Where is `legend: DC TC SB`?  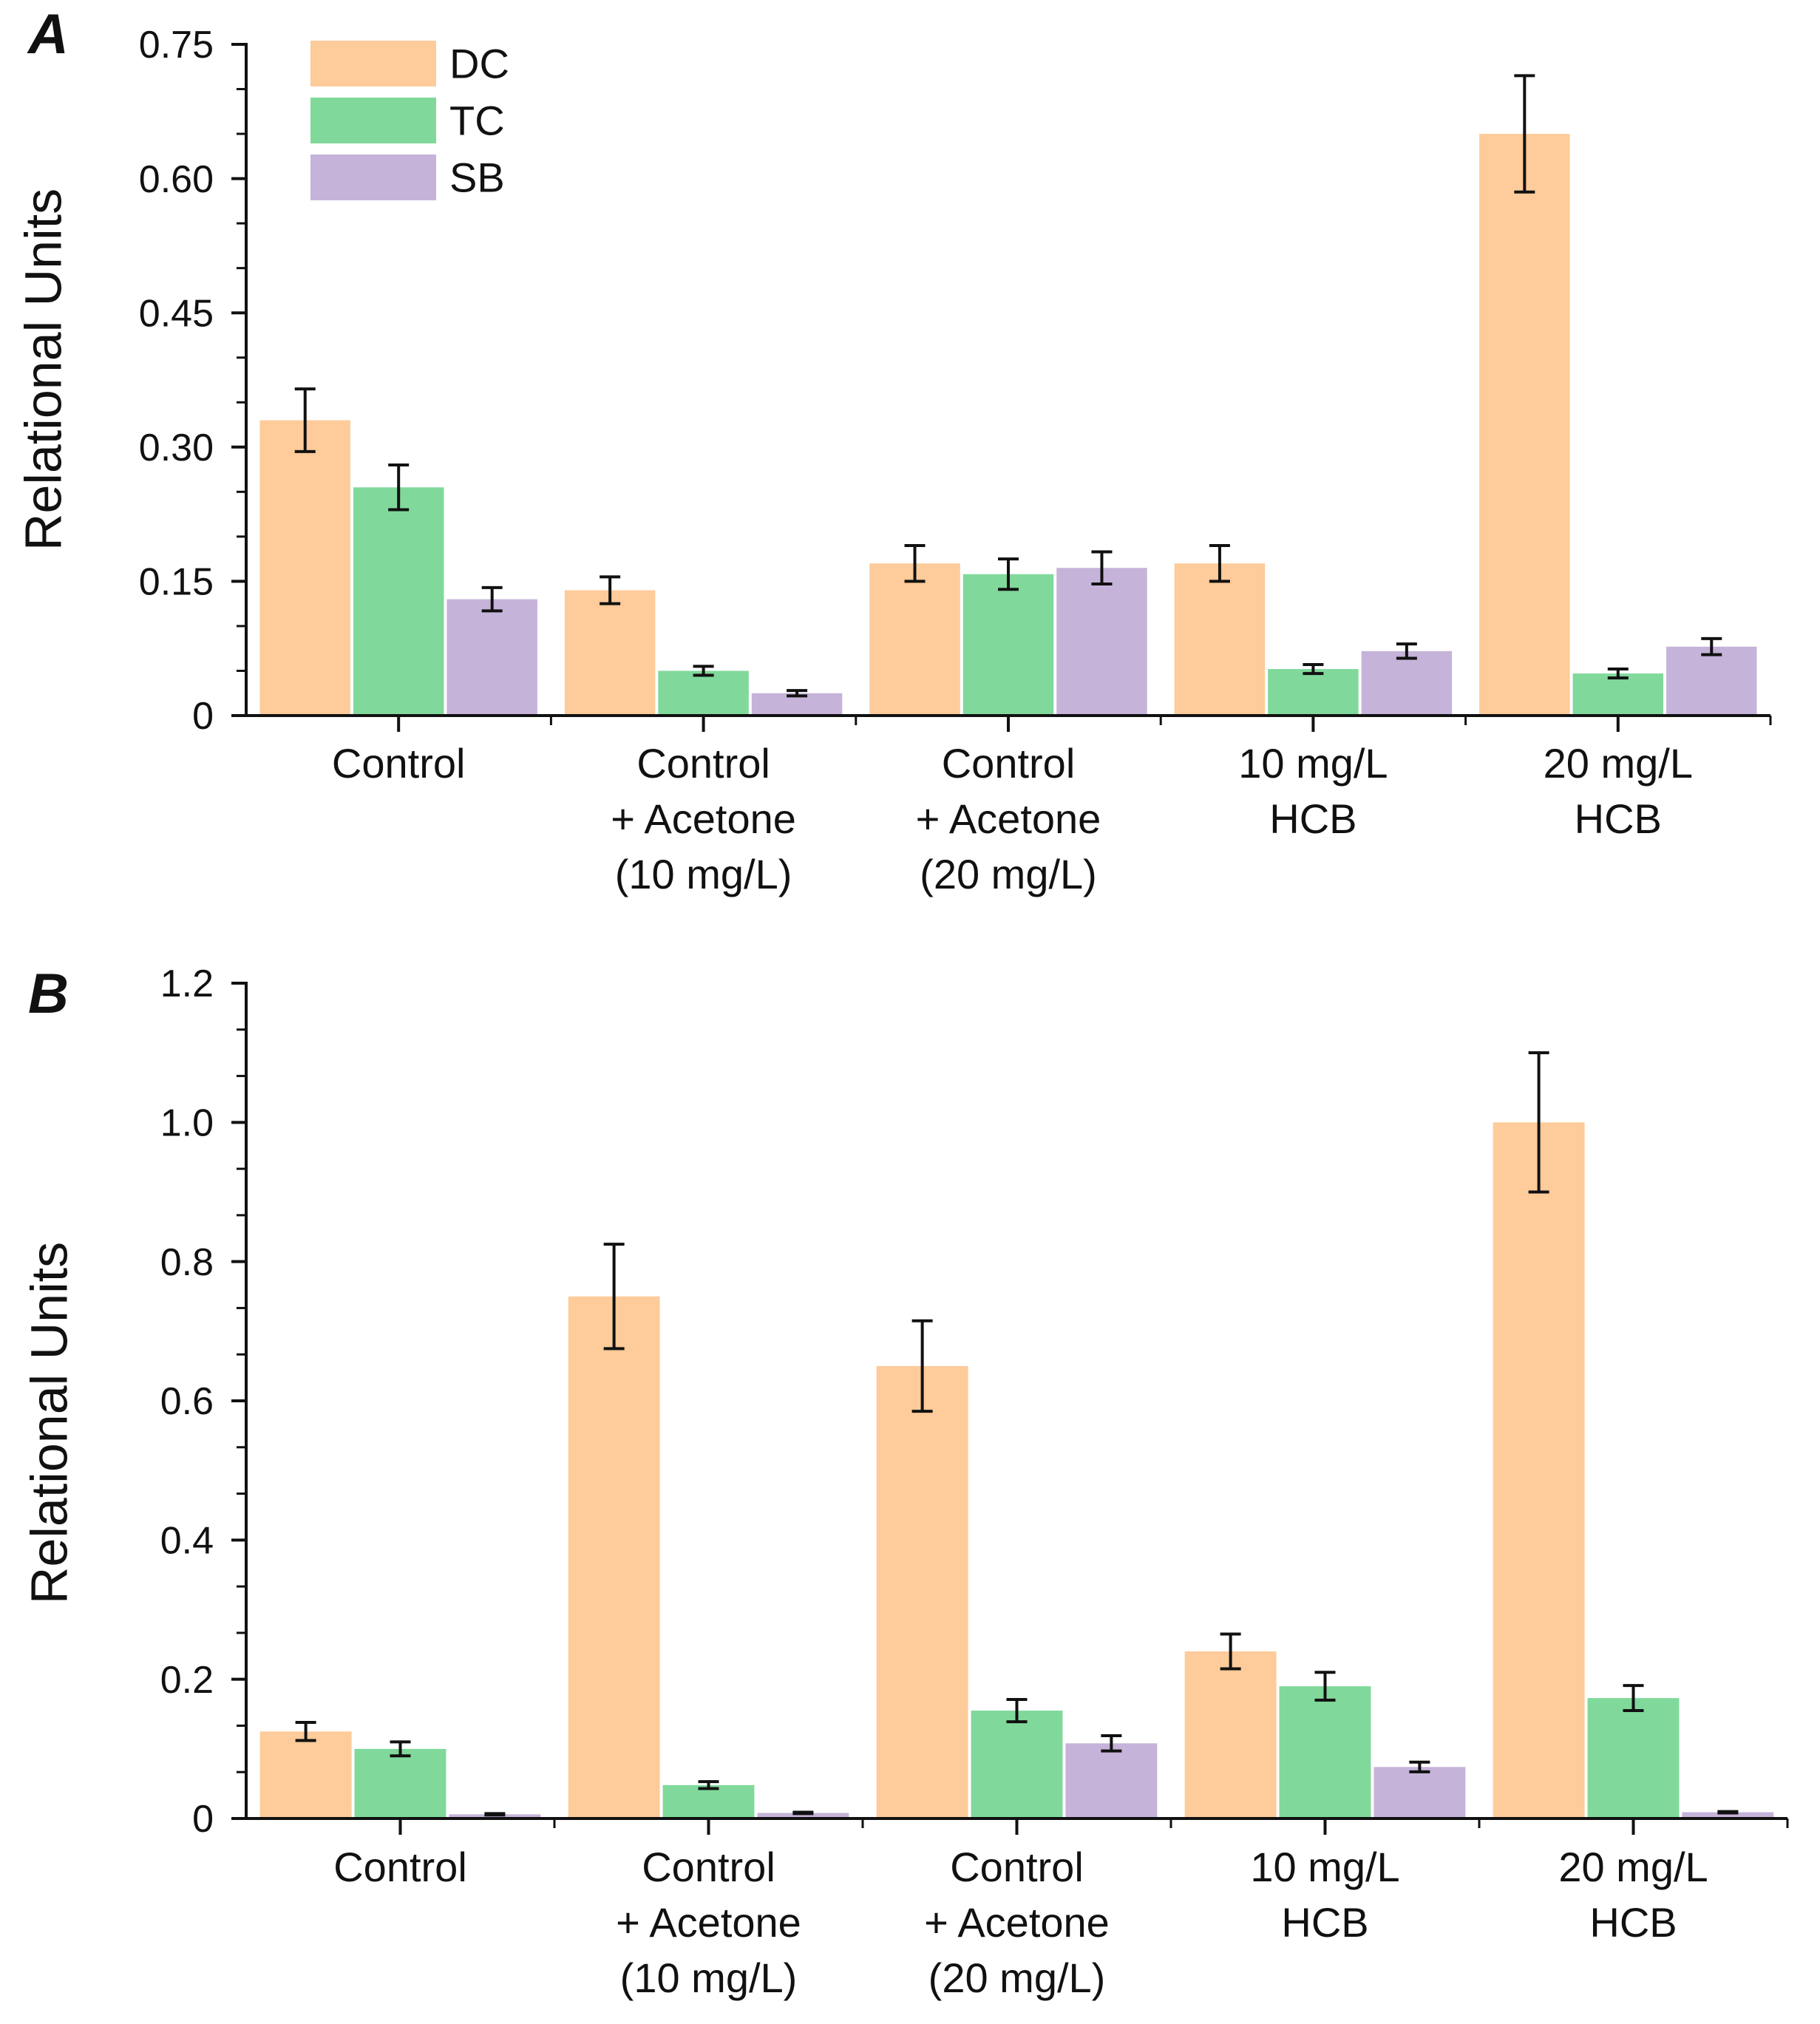 legend: DC TC SB is located at coordinates (409, 121).